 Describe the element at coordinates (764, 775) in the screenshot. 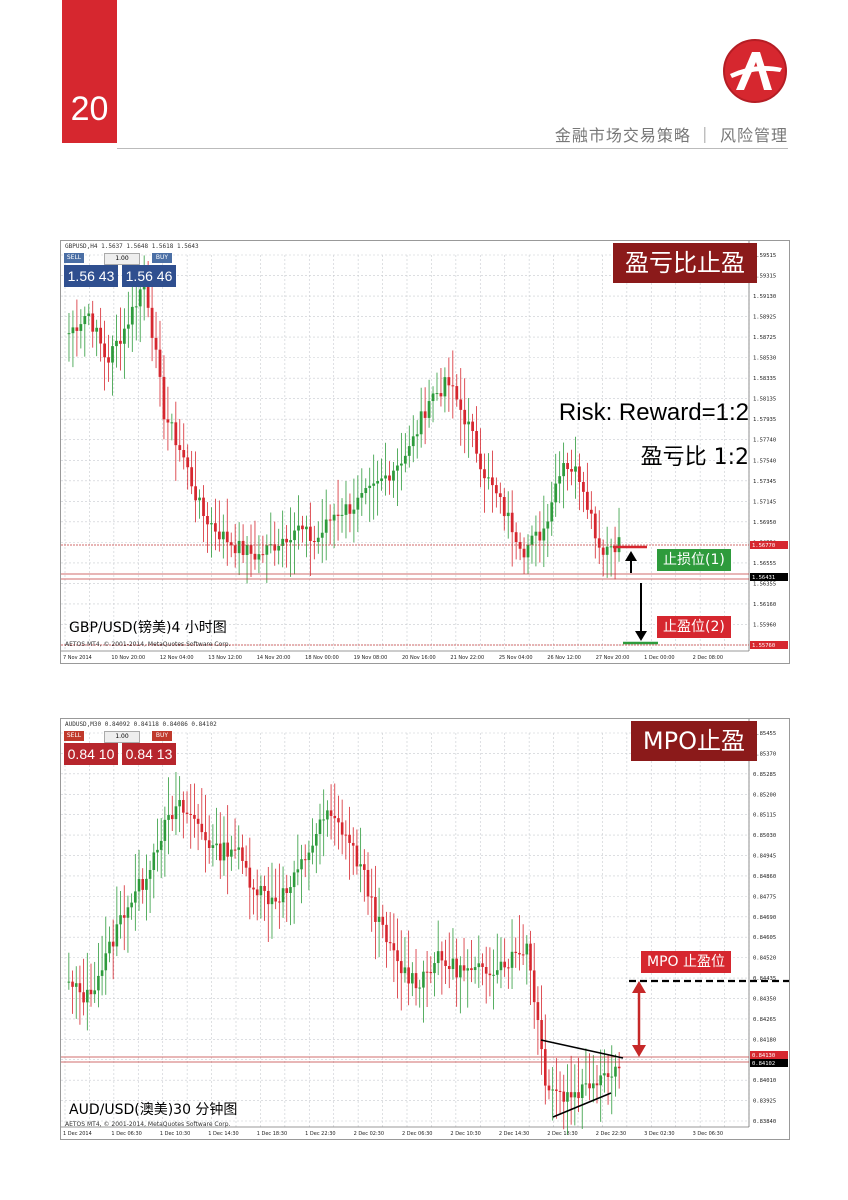

I see `price-tick-label: 0.85285` at that location.